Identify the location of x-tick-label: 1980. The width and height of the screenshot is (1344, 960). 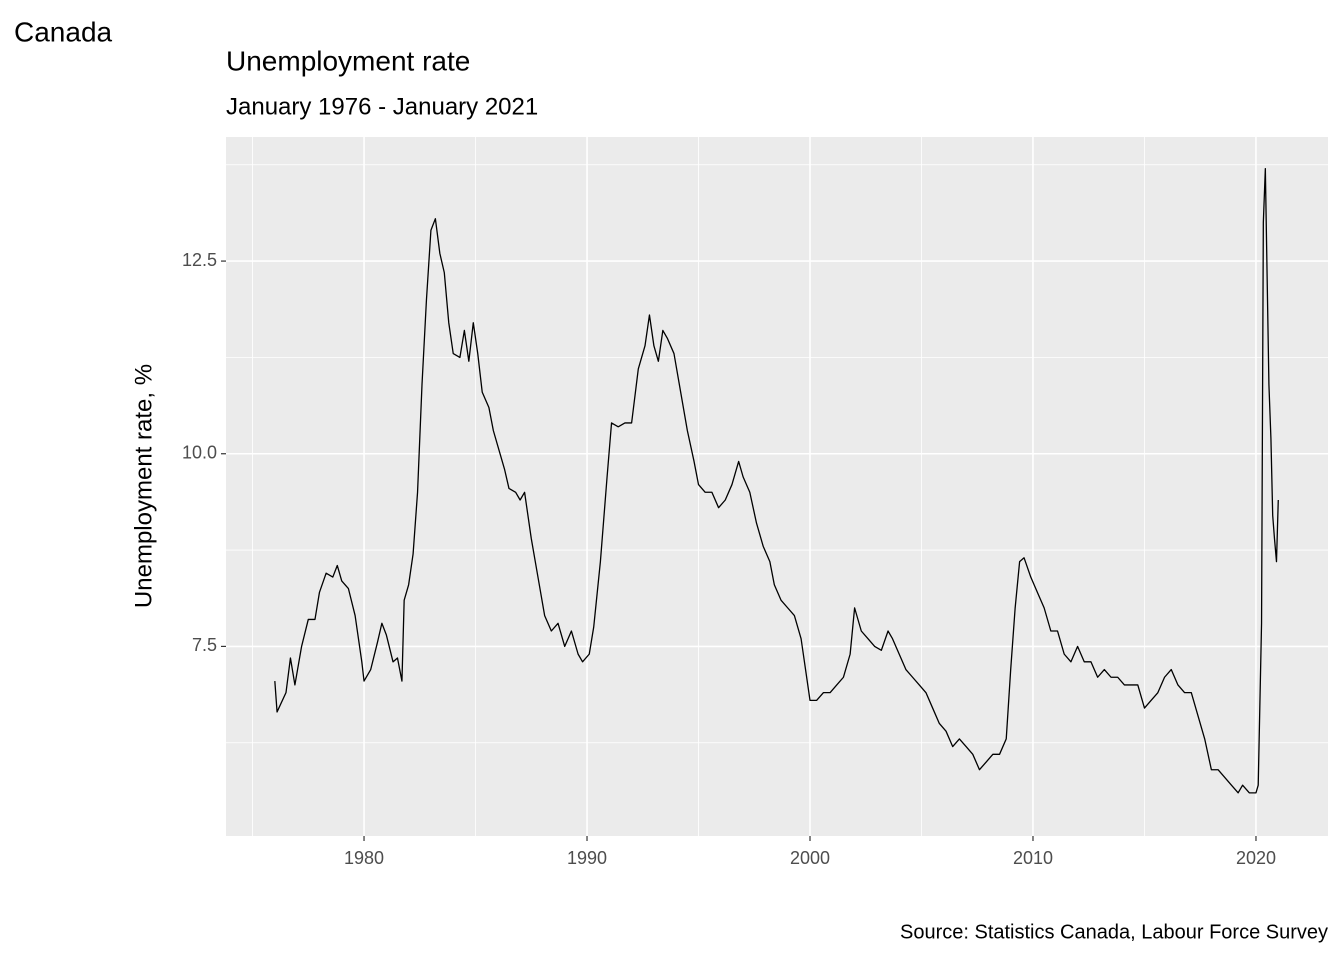
(364, 858).